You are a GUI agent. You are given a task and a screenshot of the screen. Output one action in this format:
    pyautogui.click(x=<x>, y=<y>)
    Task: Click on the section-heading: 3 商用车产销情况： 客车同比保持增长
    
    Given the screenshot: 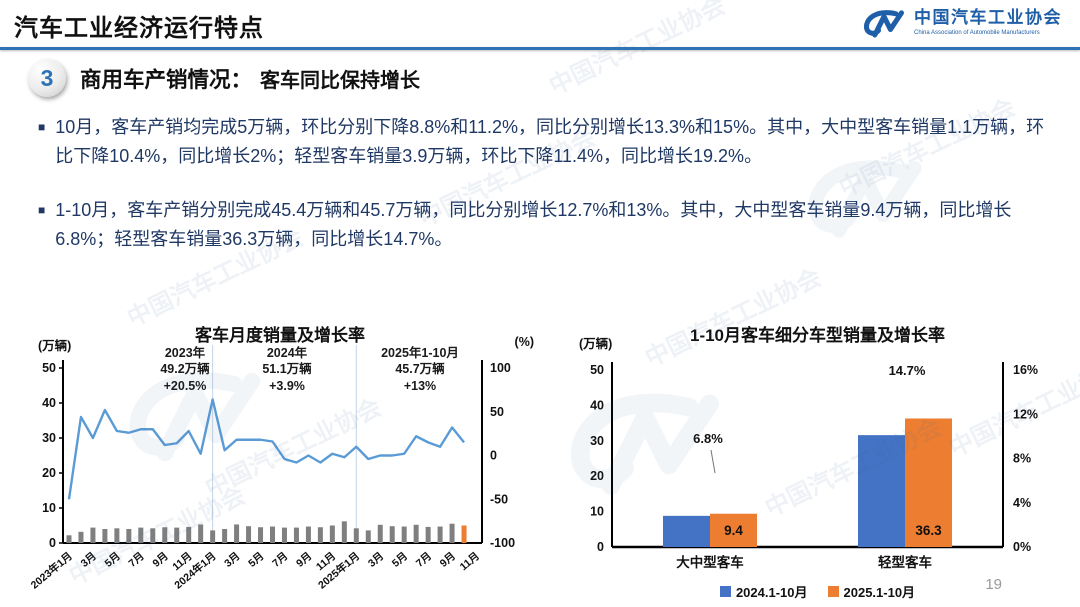 What is the action you would take?
    pyautogui.click(x=224, y=78)
    